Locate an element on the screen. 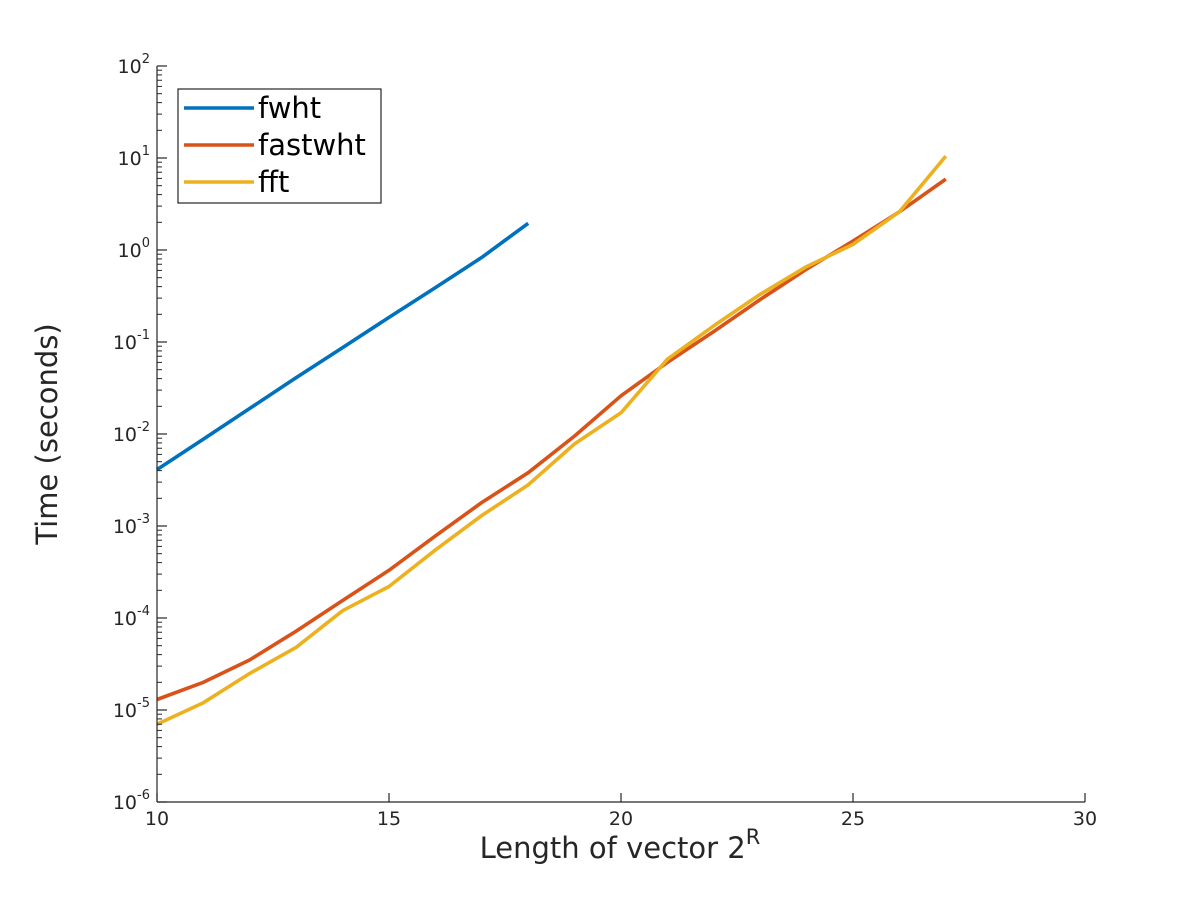 The image size is (1200, 900). x-axis-title-text: Length of vector 2 is located at coordinates (613, 848).